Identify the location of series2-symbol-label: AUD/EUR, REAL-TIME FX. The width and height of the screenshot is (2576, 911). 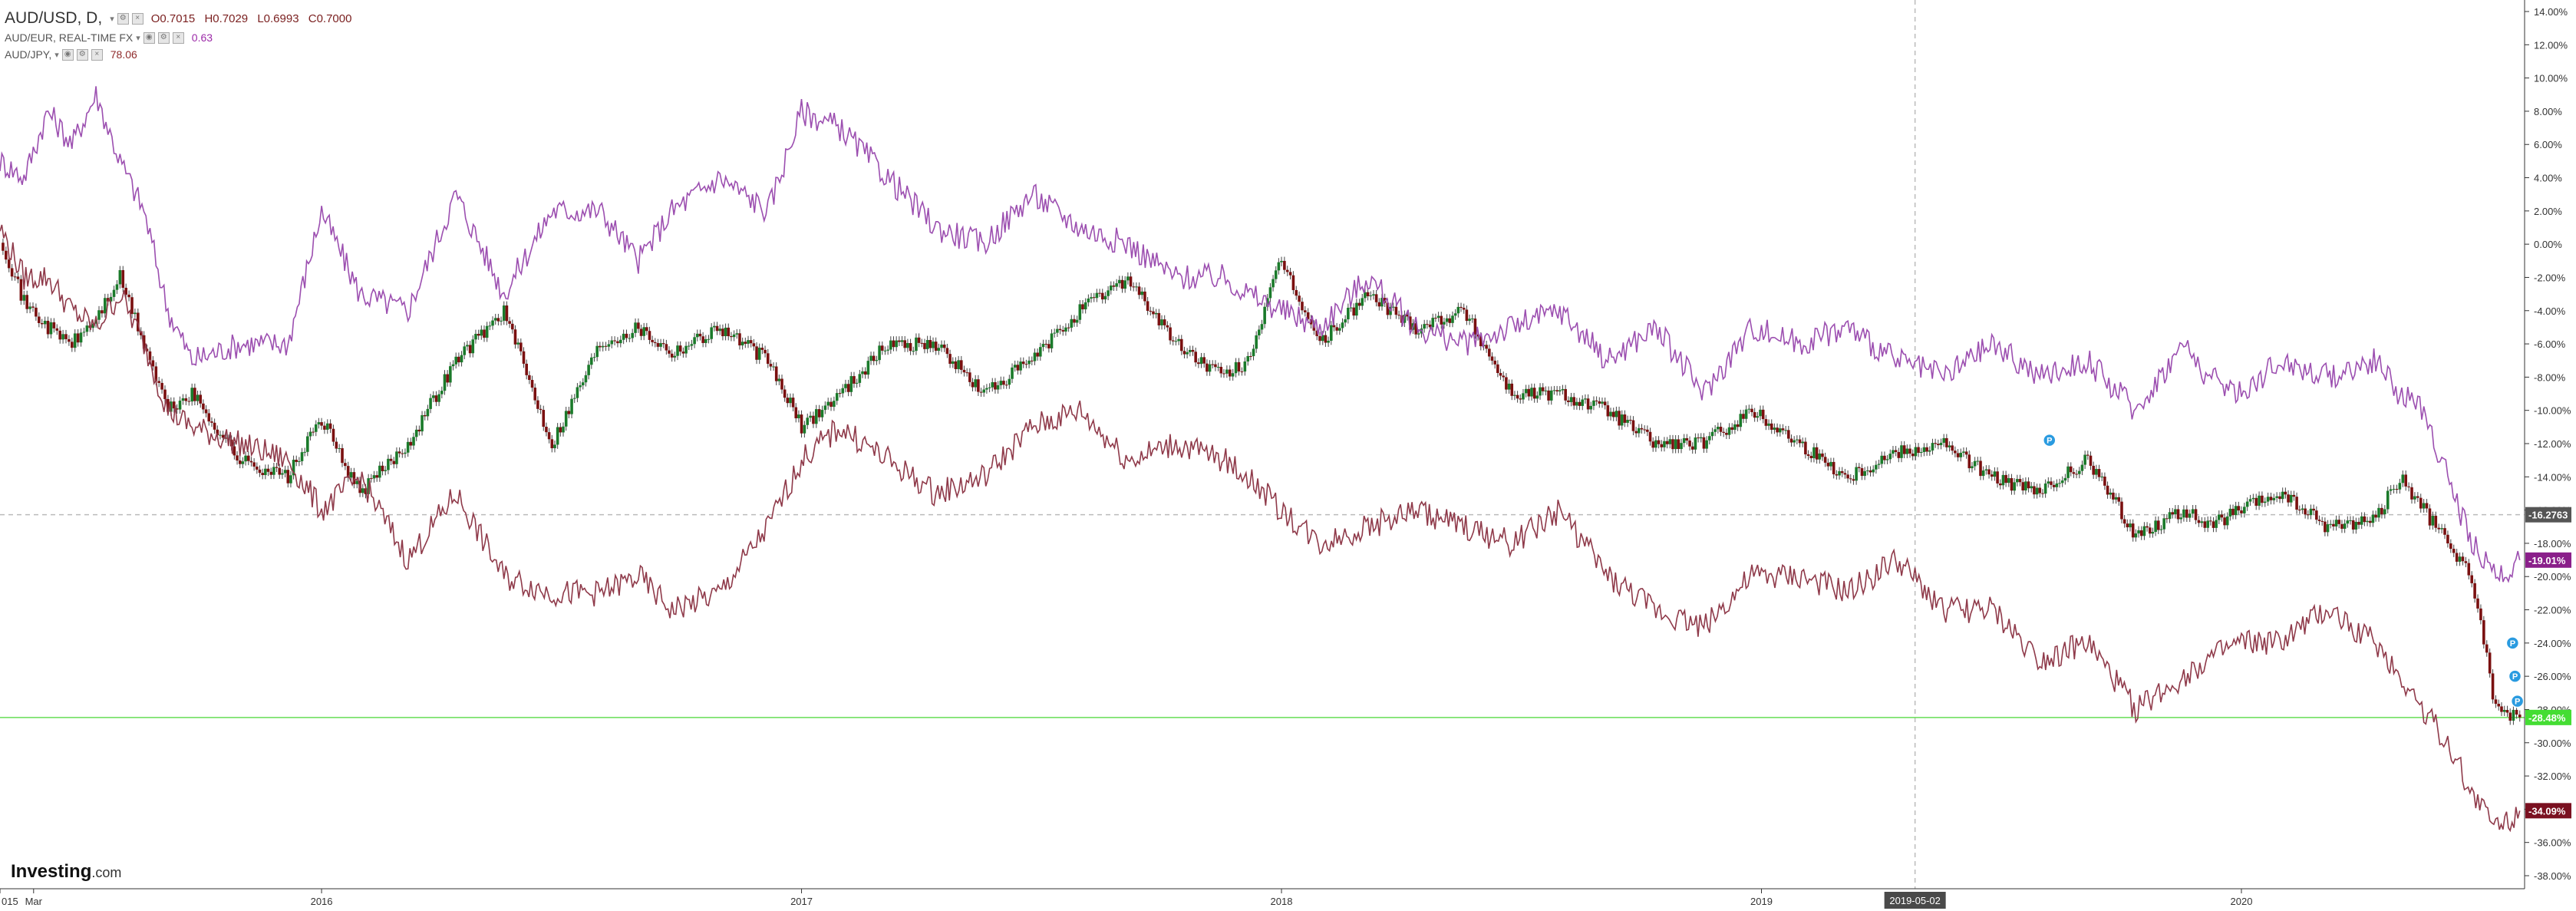
(69, 37).